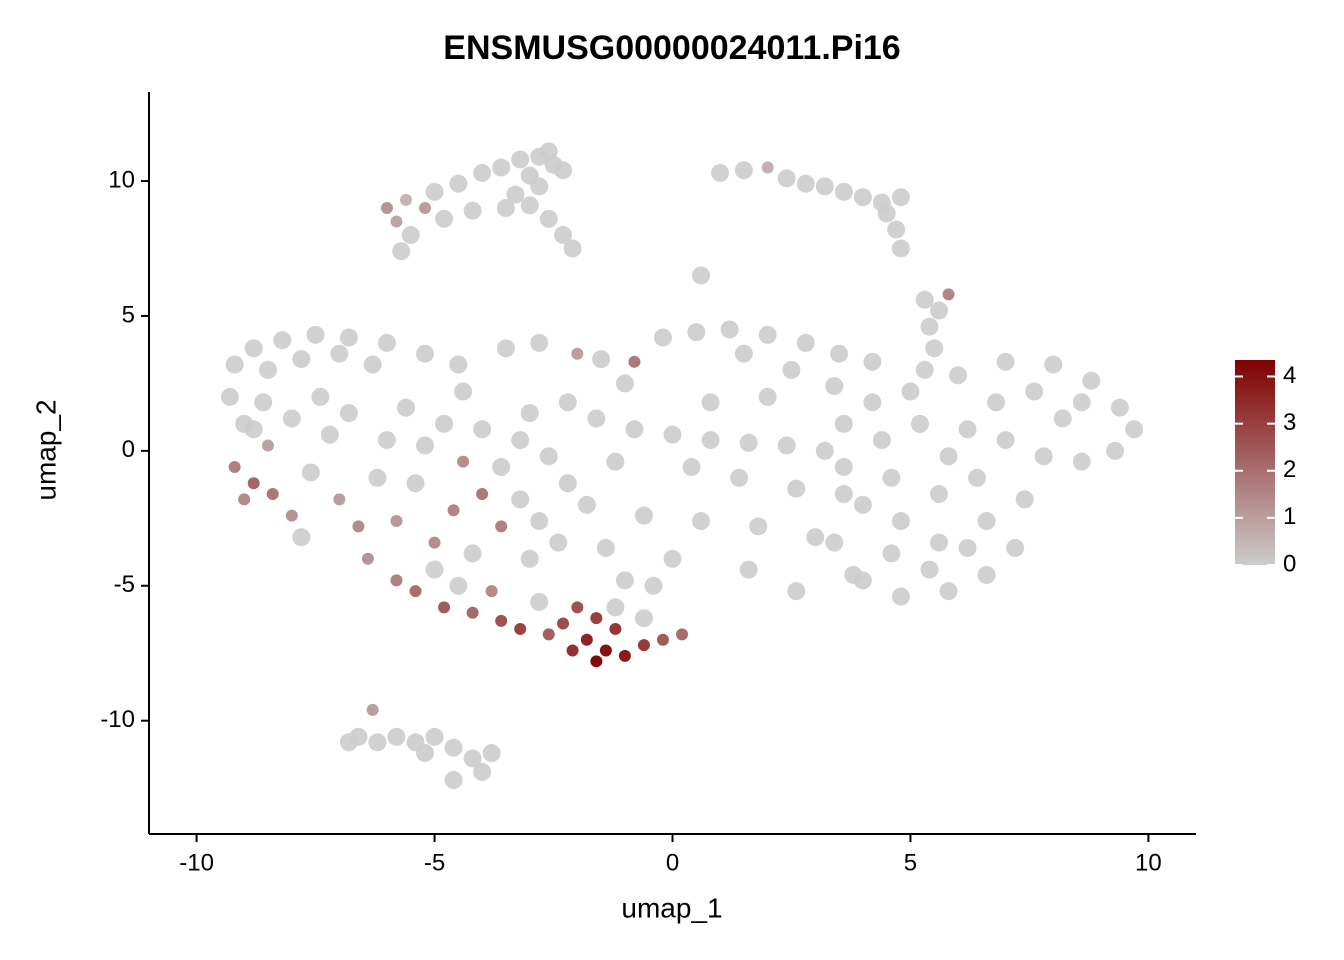 The height and width of the screenshot is (960, 1344). What do you see at coordinates (124, 584) in the screenshot?
I see `y-tick-label: -5` at bounding box center [124, 584].